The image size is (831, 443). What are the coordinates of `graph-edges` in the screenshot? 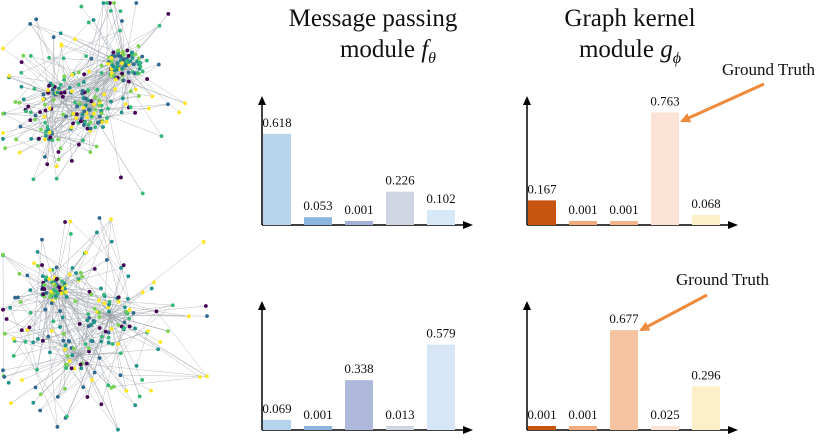 It's located at (105, 323).